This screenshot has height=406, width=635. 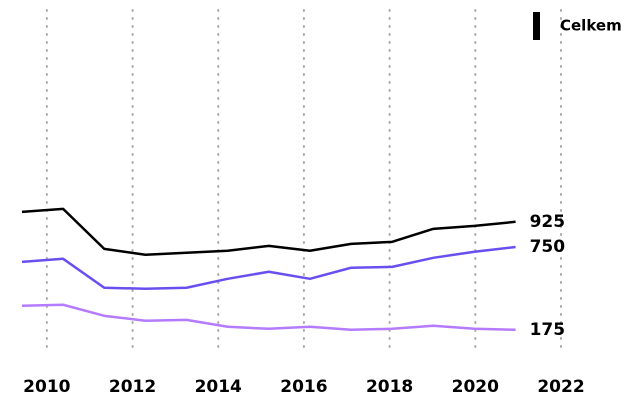 What do you see at coordinates (303, 387) in the screenshot?
I see `x-tick-label: 2016` at bounding box center [303, 387].